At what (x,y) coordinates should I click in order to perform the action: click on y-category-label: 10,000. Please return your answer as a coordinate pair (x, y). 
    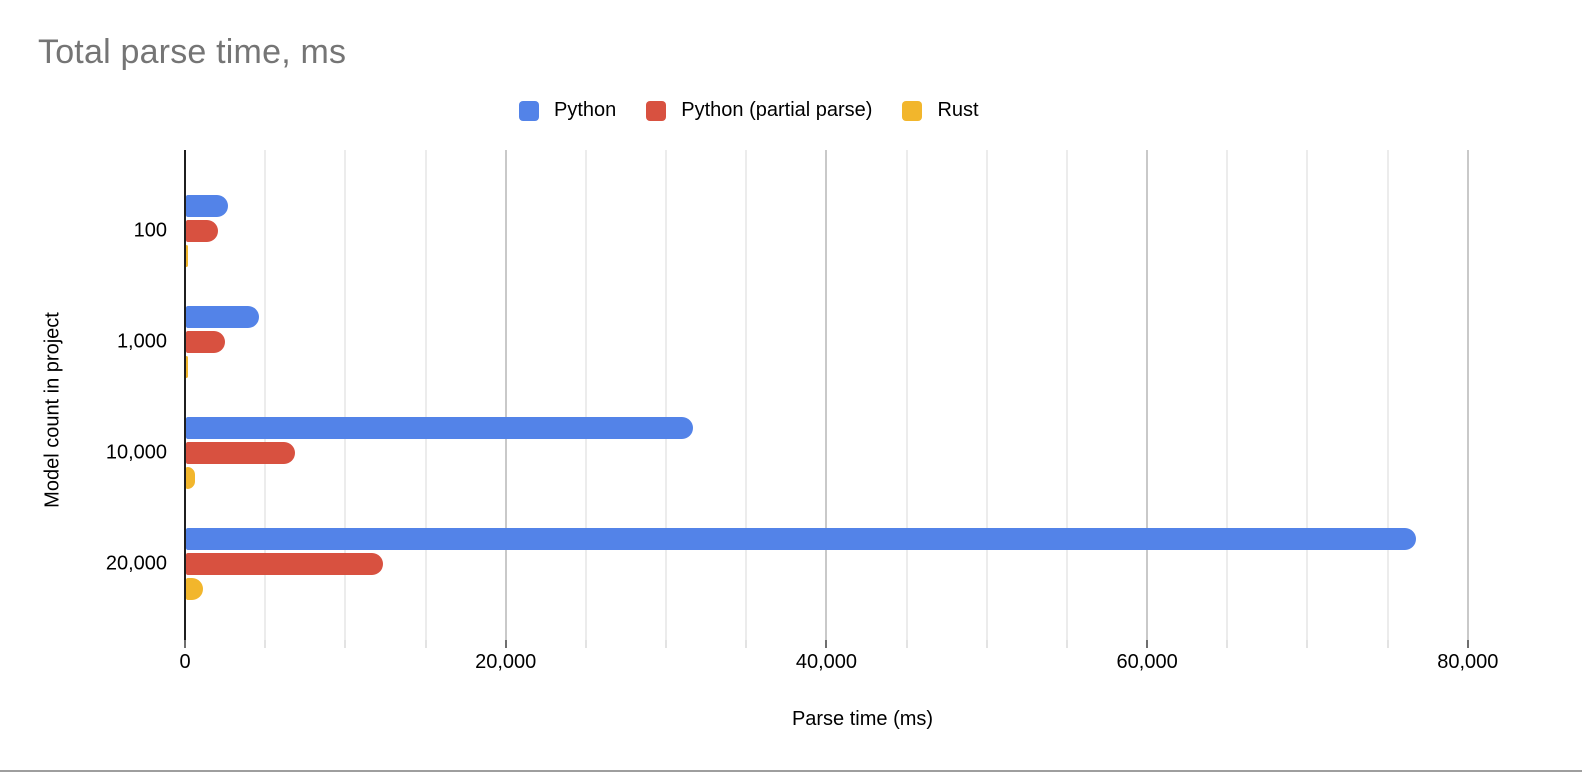
    Looking at the image, I should click on (136, 452).